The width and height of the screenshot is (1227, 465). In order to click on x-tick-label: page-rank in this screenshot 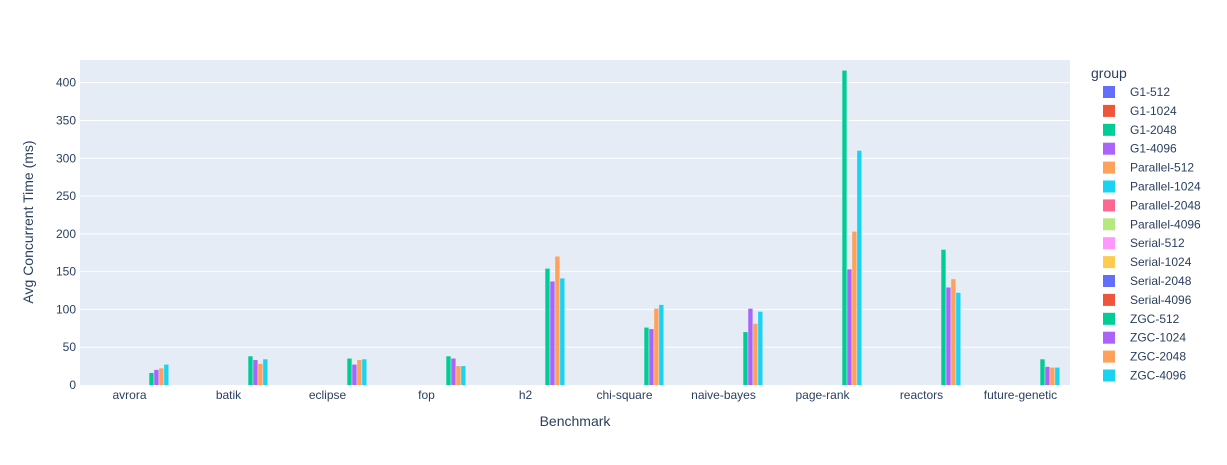, I will do `click(822, 395)`.